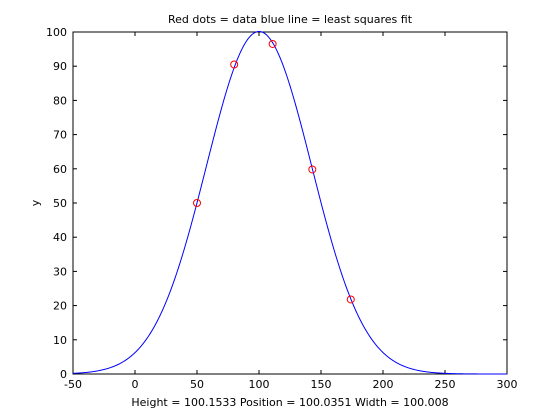 This screenshot has height=420, width=560. Describe the element at coordinates (73, 384) in the screenshot. I see `x-tick-label: -50` at that location.